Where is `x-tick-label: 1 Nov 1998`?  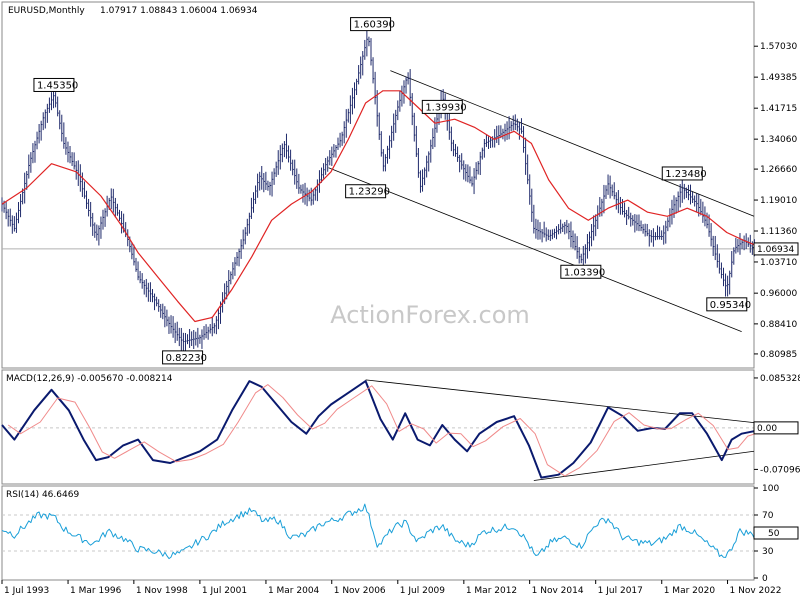 x-tick-label: 1 Nov 1998 is located at coordinates (162, 591).